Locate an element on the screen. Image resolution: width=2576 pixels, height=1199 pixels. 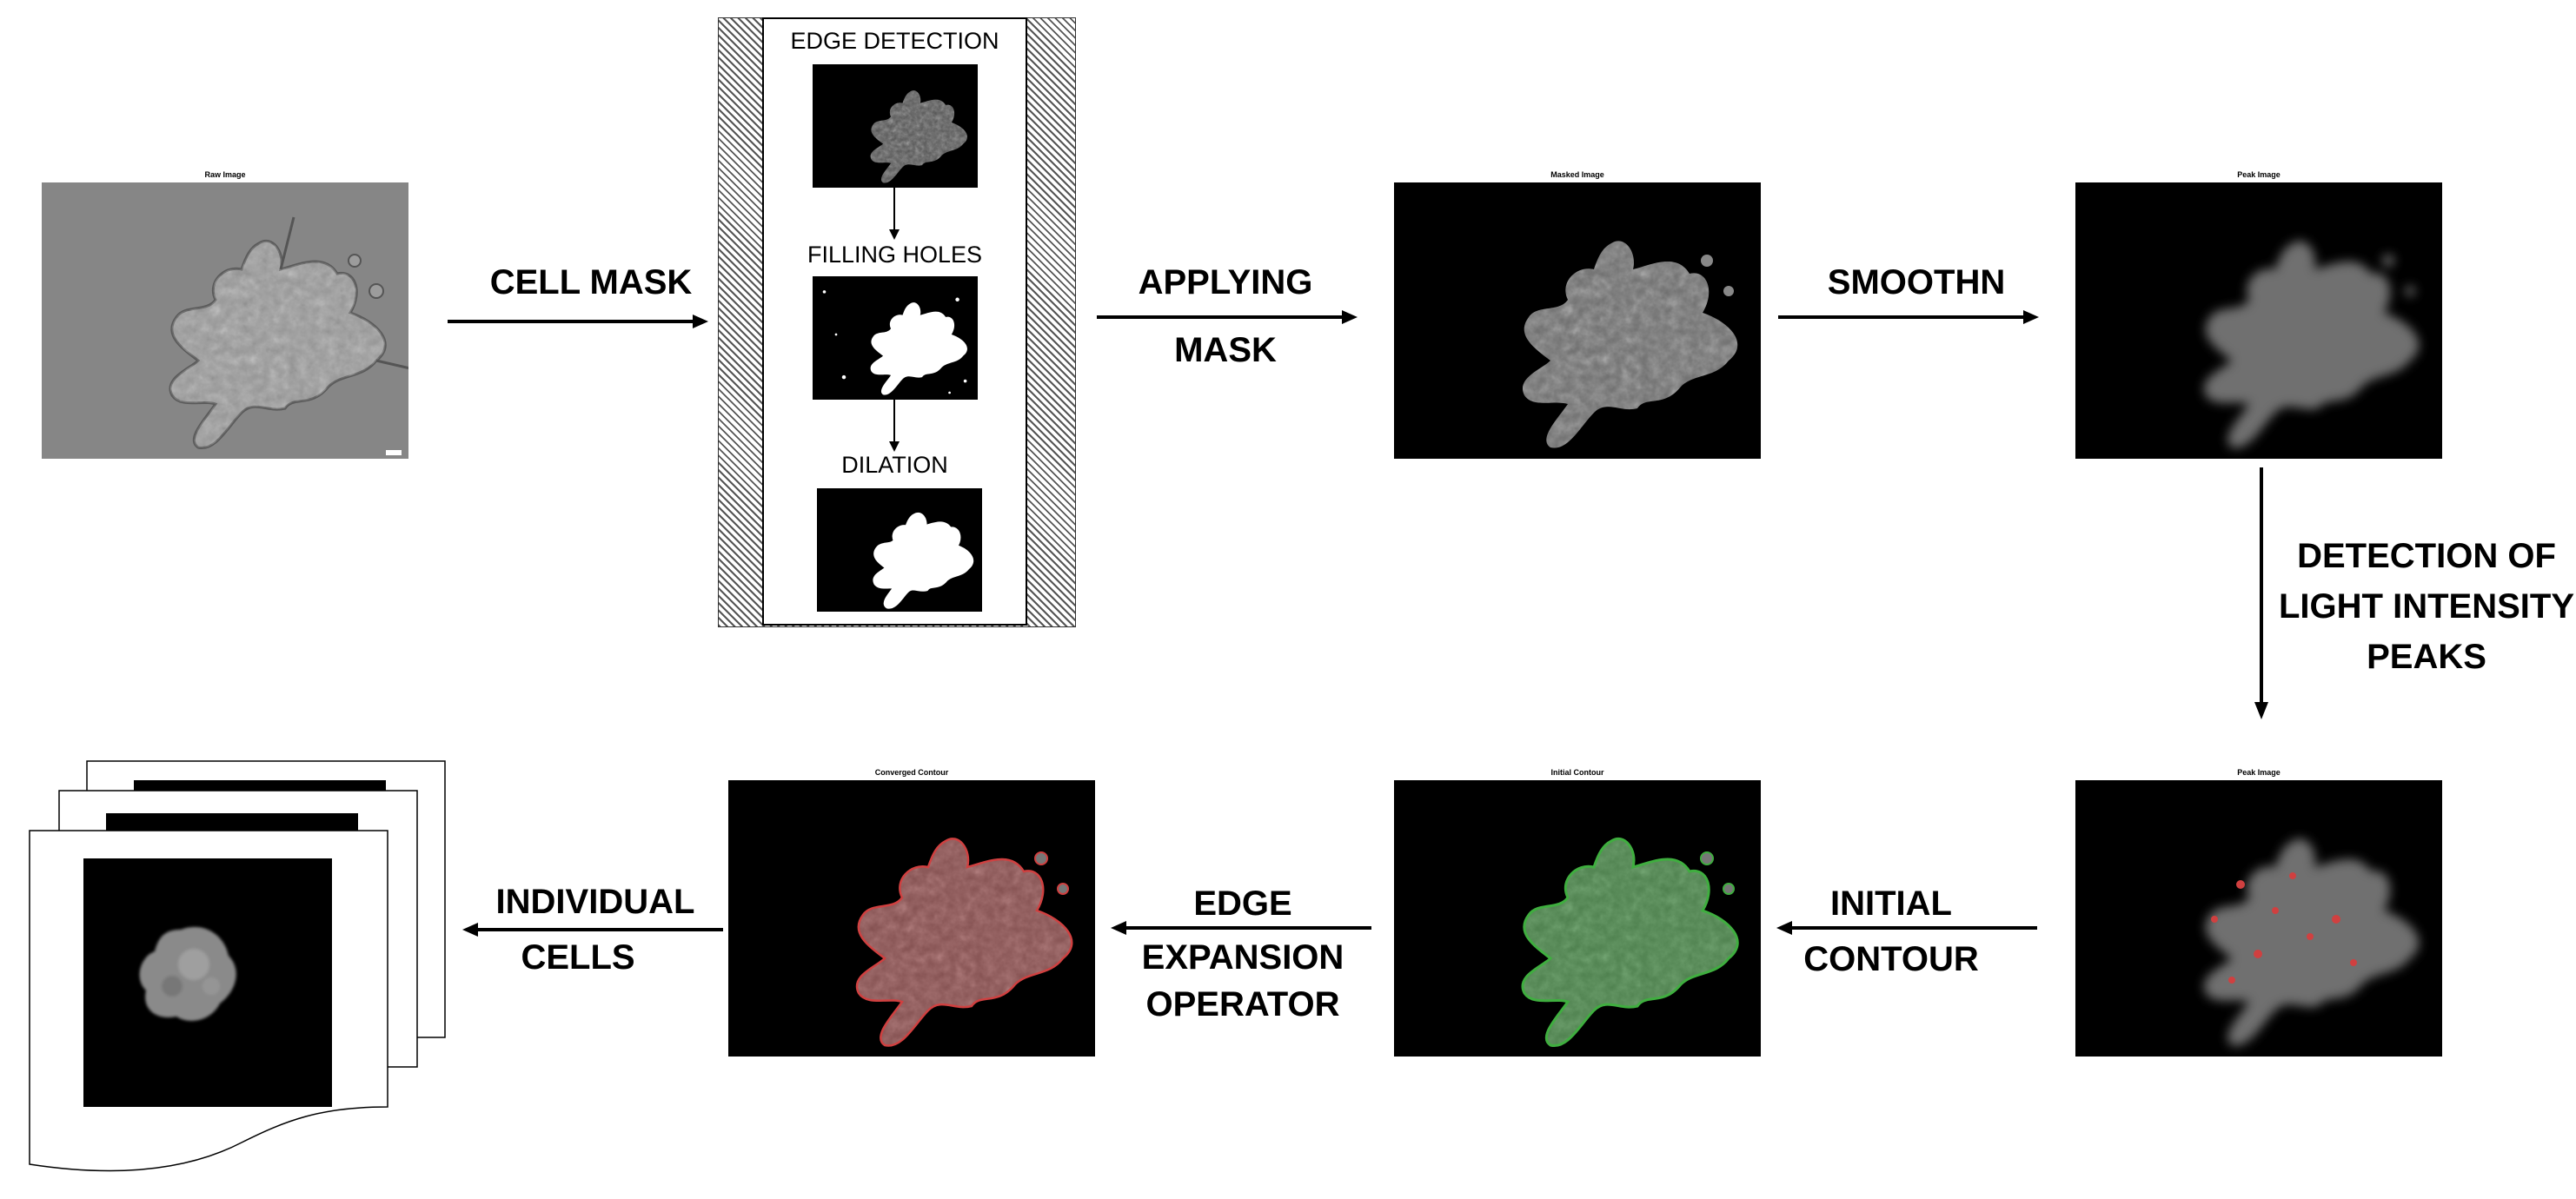
masked-image-title: Masked Image is located at coordinates (1577, 175).